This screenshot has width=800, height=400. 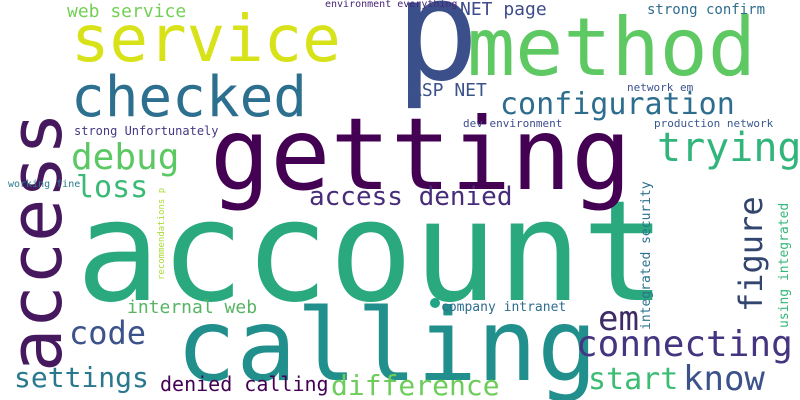 I want to click on word-integrated-security: integrated security, so click(x=646, y=255).